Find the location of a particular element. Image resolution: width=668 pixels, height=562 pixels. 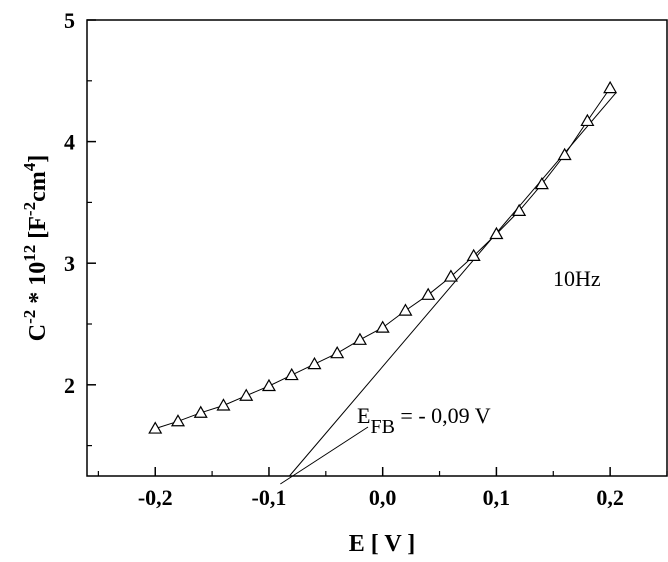

y-tick-label: 4 is located at coordinates (69, 142).